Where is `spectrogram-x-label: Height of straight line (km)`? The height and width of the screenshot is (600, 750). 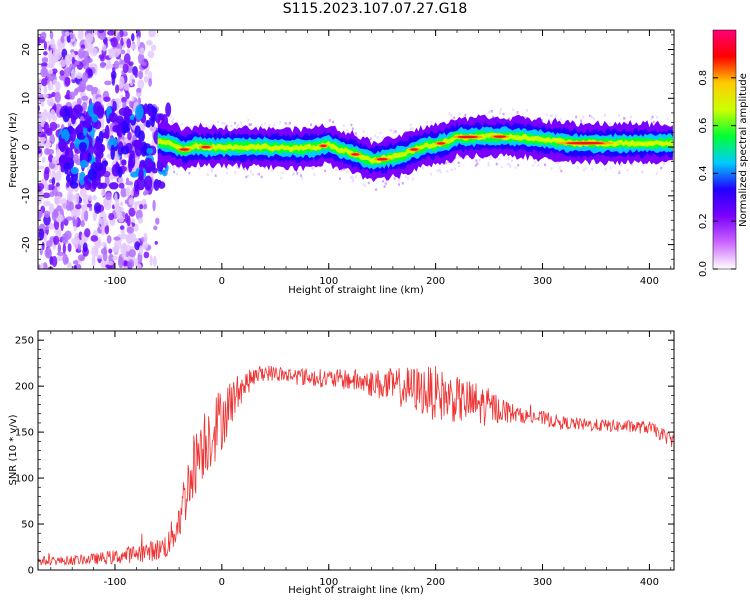
spectrogram-x-label: Height of straight line (km) is located at coordinates (356, 290).